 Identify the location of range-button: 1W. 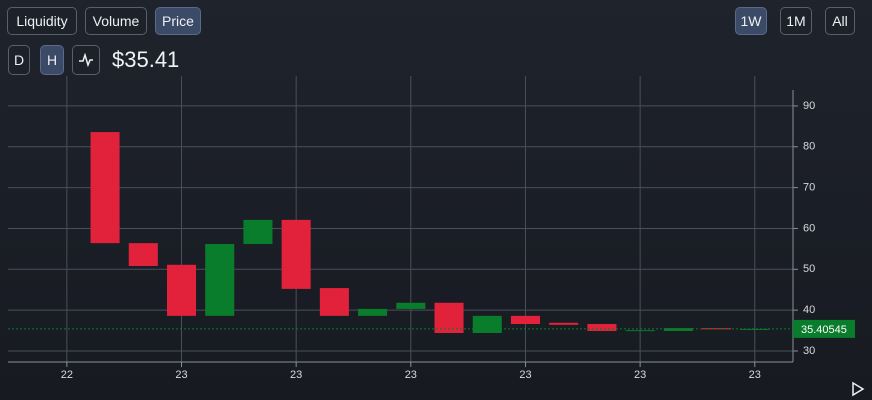
(751, 21).